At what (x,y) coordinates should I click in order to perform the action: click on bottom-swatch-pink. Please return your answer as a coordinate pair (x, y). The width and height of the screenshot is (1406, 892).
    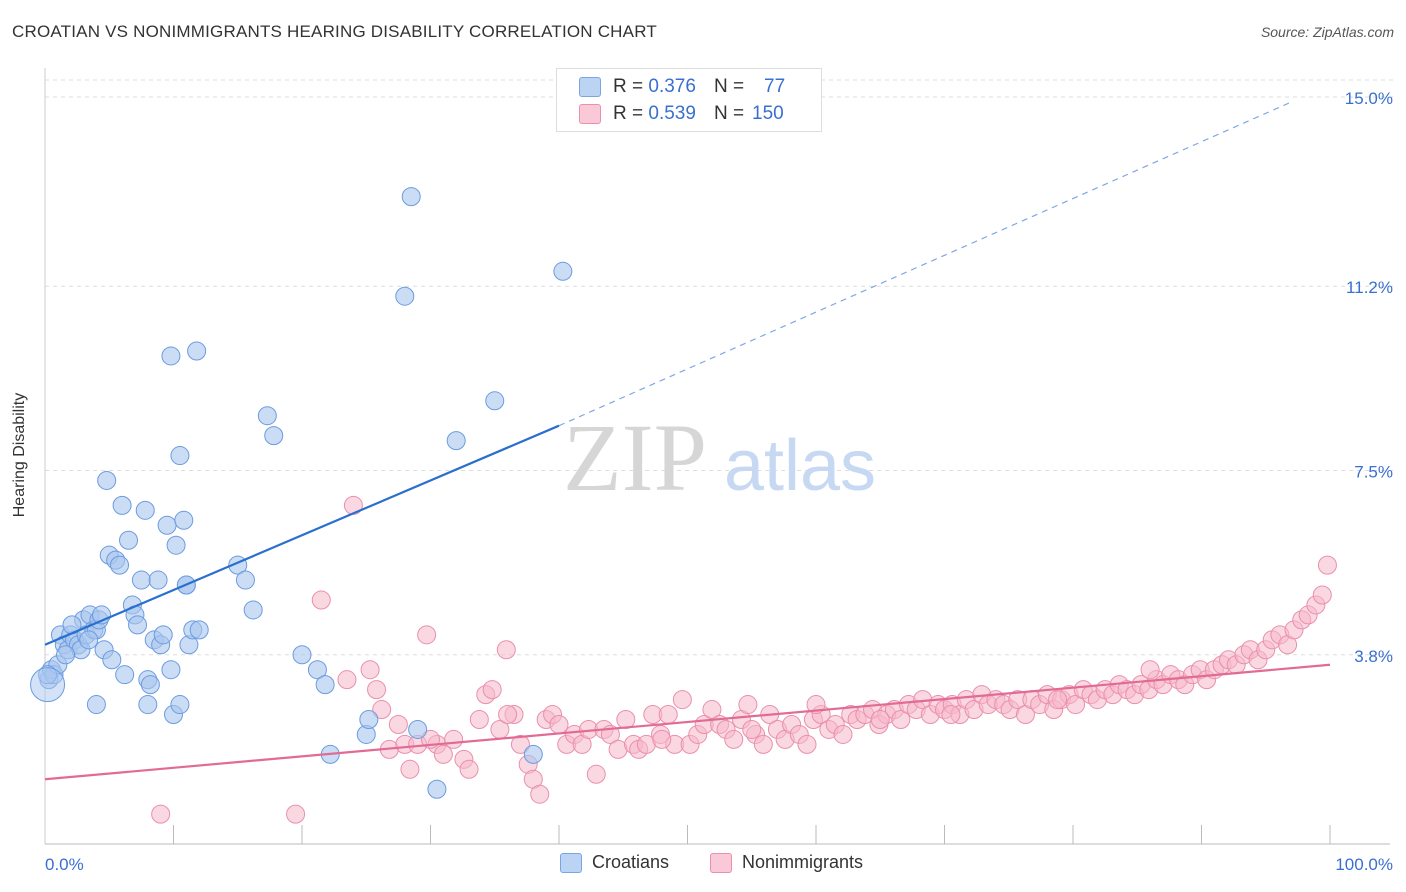
    Looking at the image, I should click on (721, 862).